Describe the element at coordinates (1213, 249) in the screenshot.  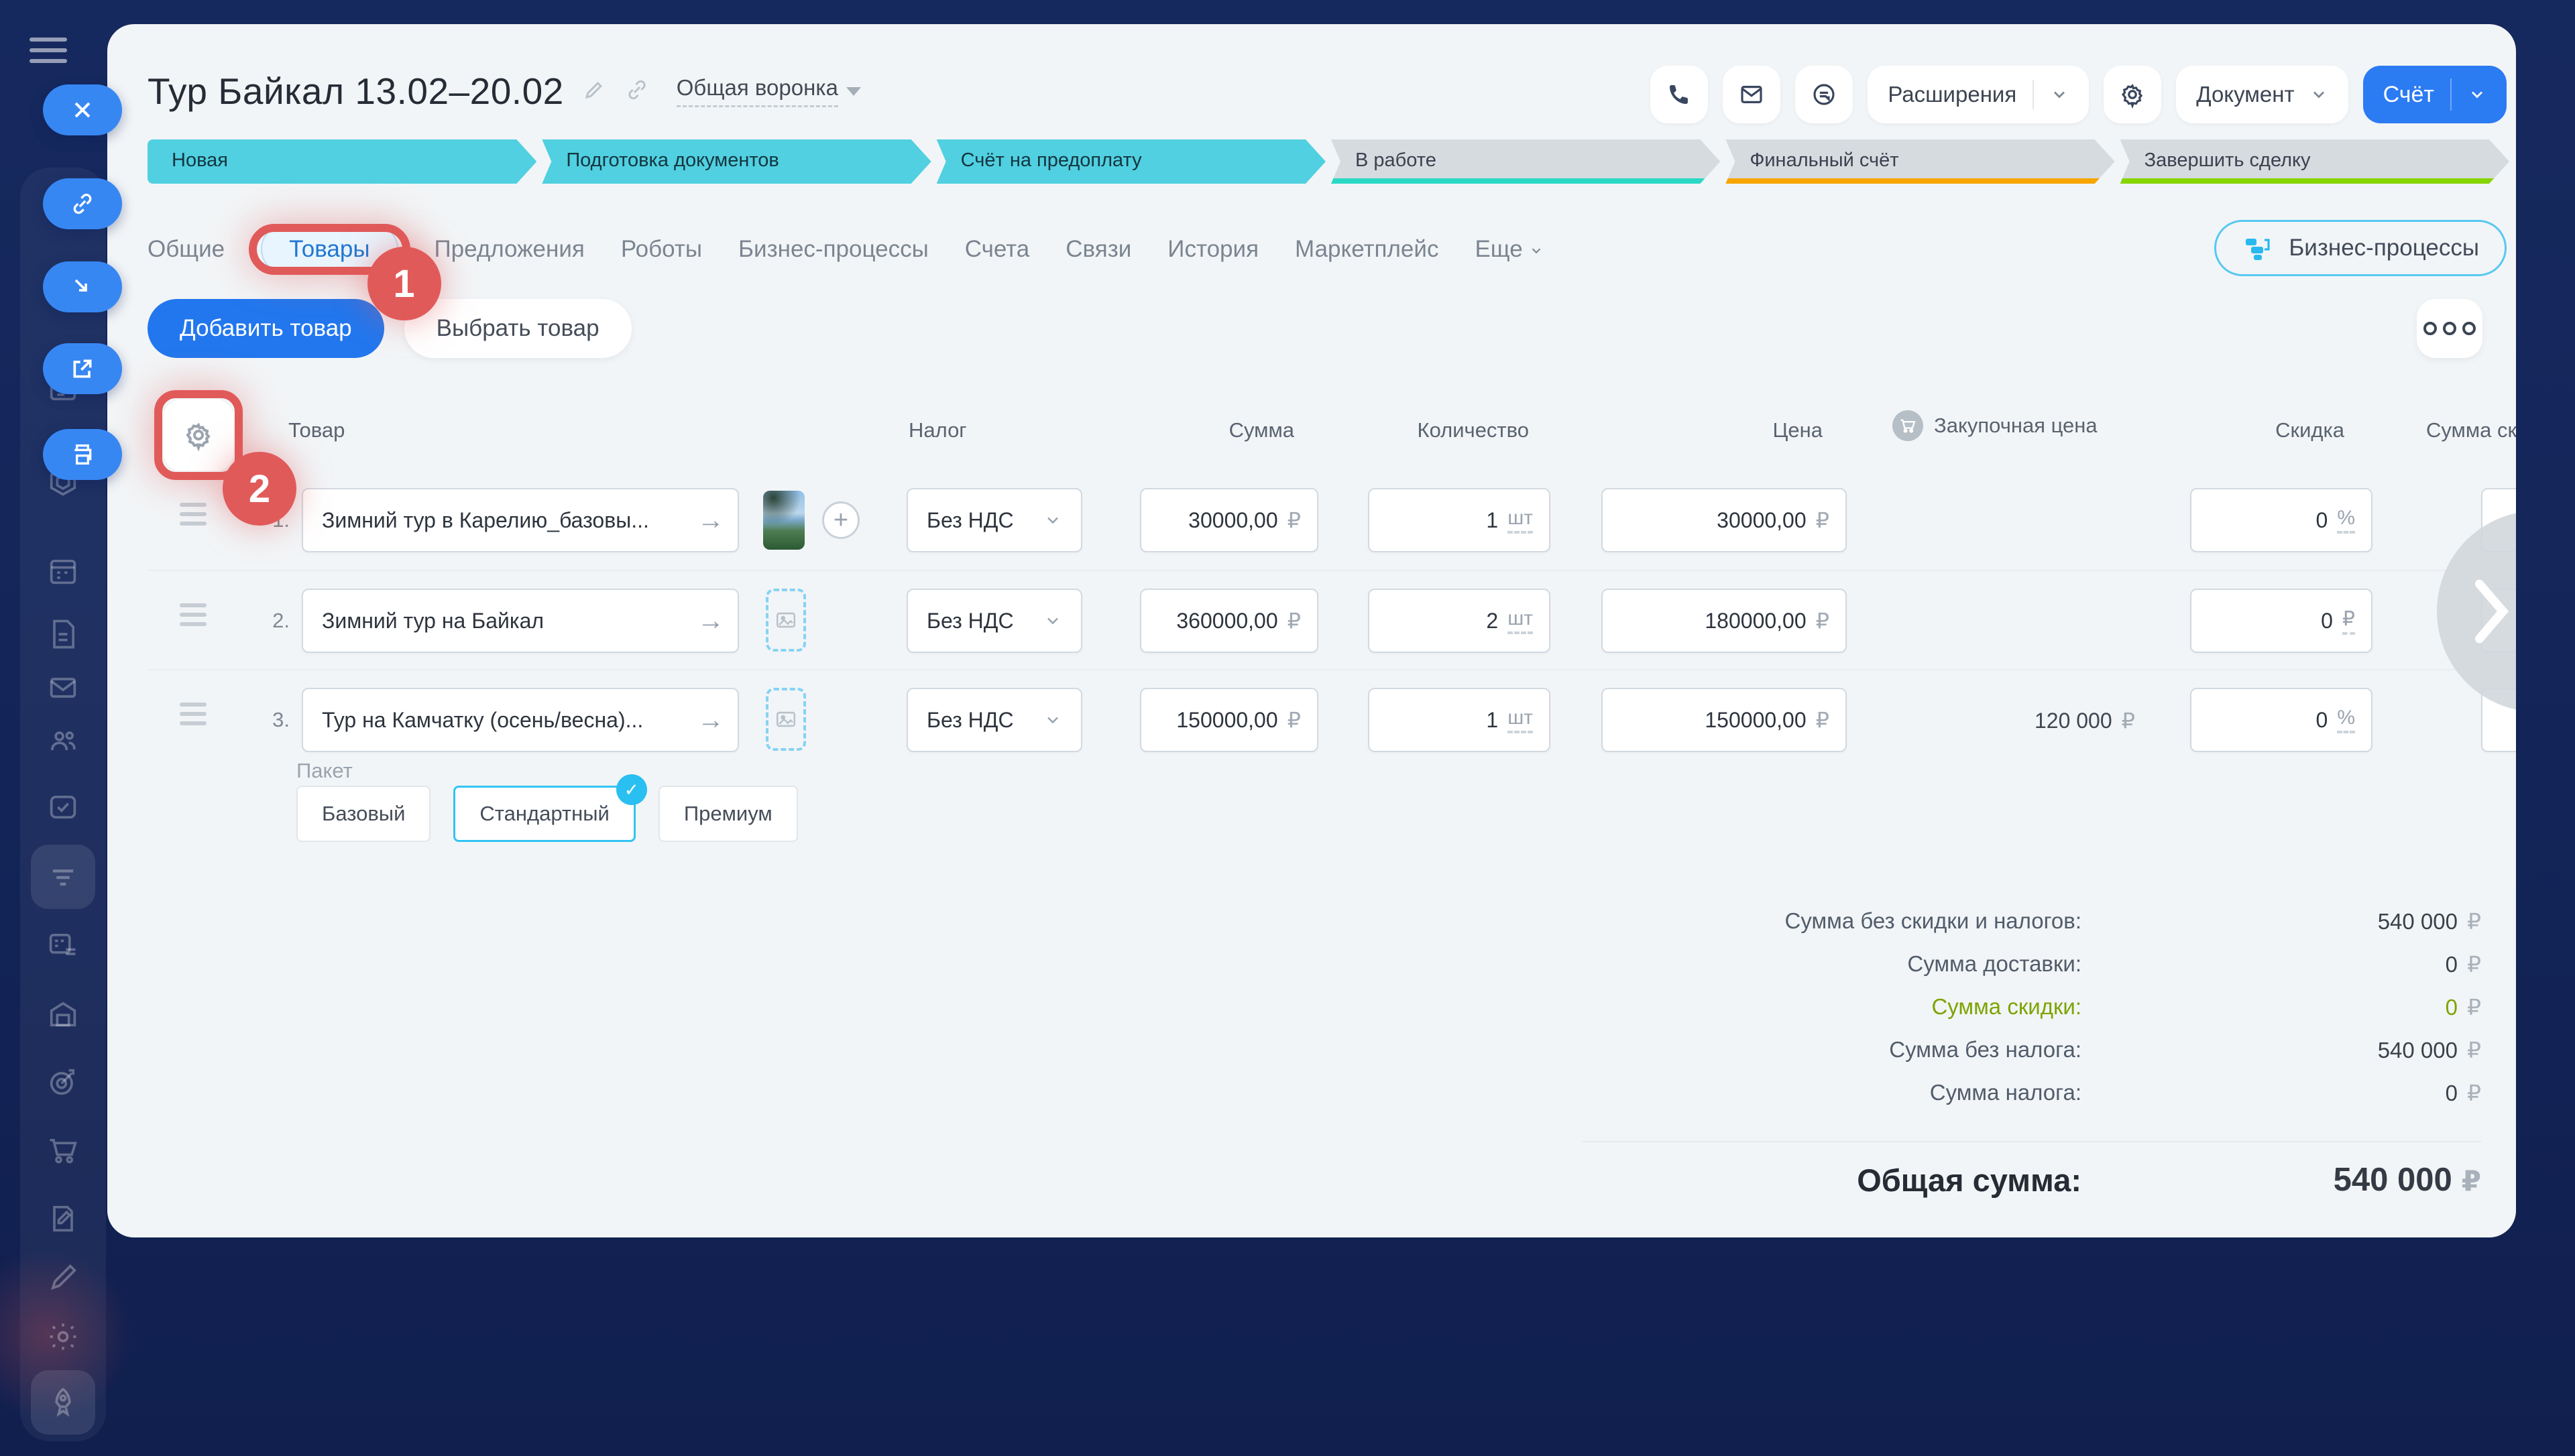
I see `tab-history: История` at that location.